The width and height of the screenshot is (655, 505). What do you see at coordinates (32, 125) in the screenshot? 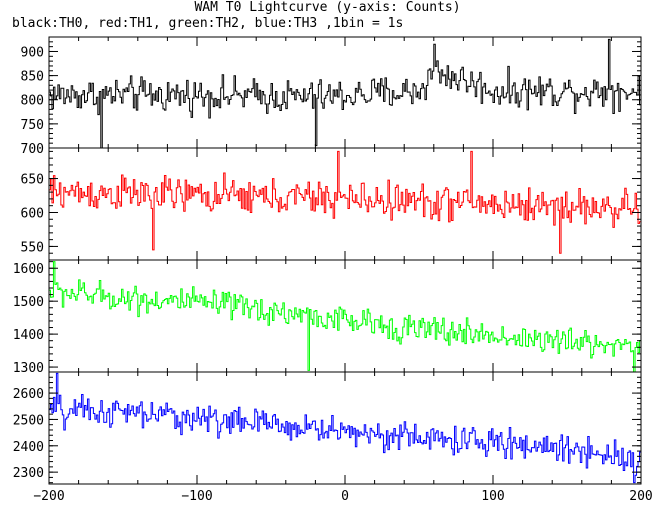
I see `y-tick-label: 750` at bounding box center [32, 125].